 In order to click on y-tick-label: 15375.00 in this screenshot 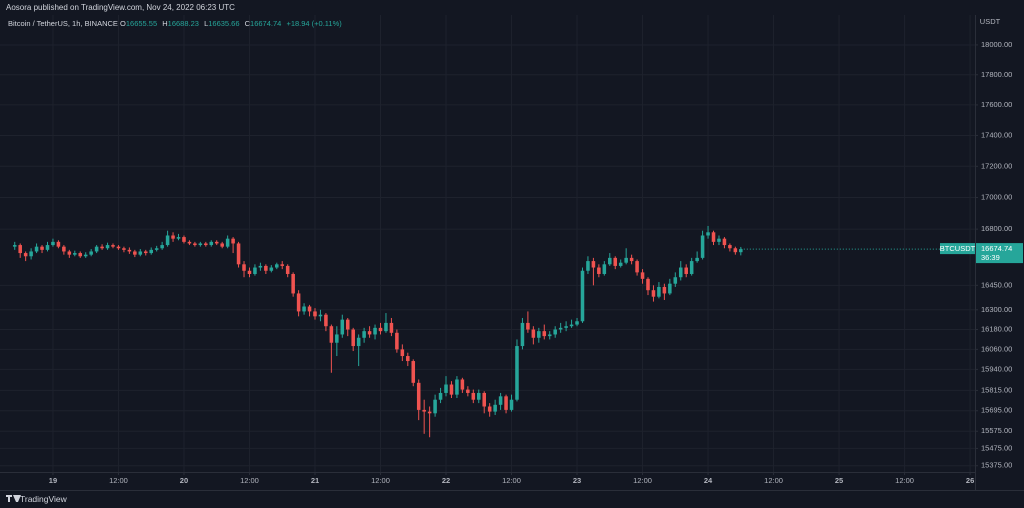, I will do `click(996, 465)`.